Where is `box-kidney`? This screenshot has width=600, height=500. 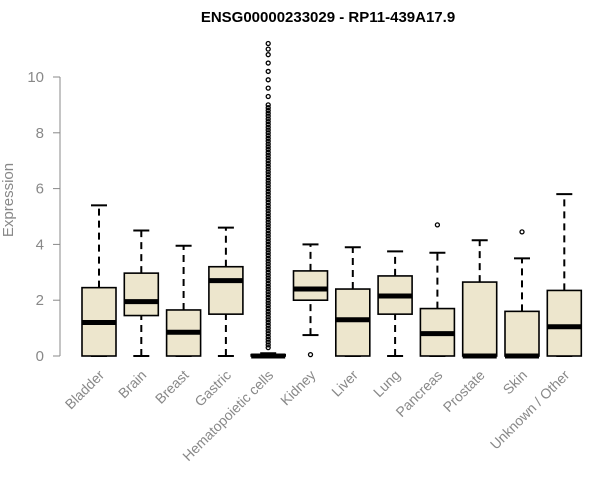 box-kidney is located at coordinates (310, 300).